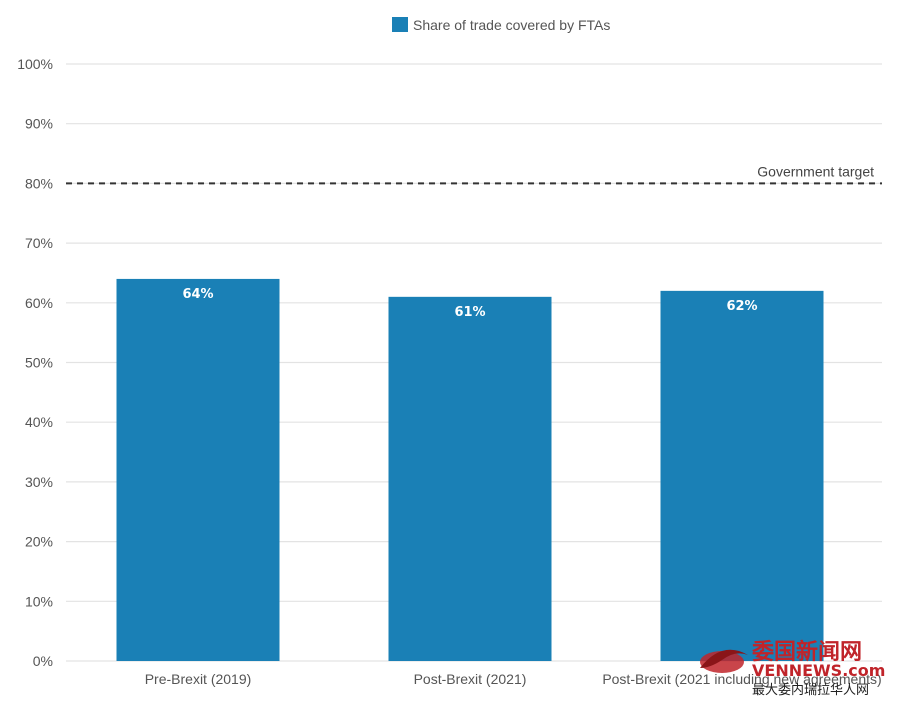 The width and height of the screenshot is (923, 703). I want to click on y-tick-label: 70%, so click(39, 243).